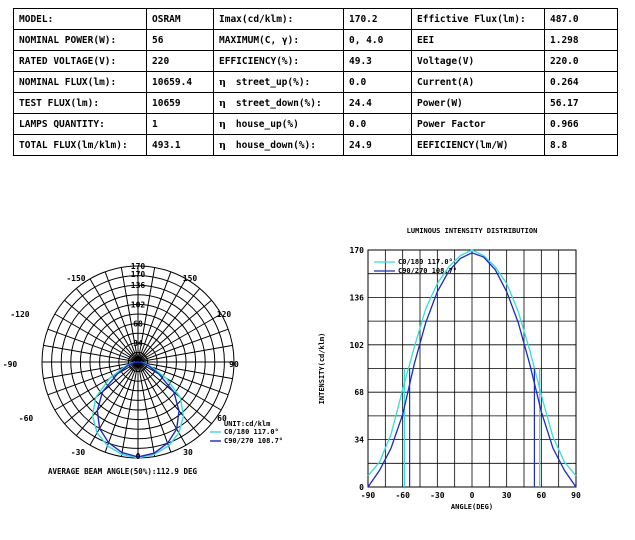  What do you see at coordinates (366, 40) in the screenshot?
I see `spec-cell-text: 0, 4.0` at bounding box center [366, 40].